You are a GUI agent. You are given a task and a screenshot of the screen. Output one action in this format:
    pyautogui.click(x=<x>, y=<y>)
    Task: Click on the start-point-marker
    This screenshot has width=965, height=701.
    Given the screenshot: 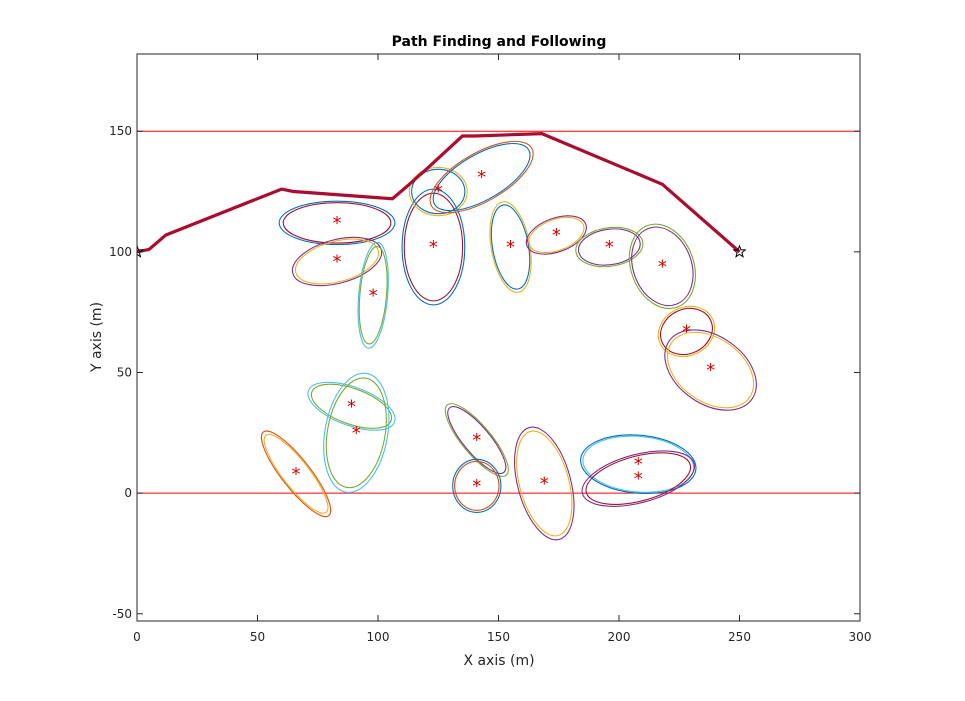 What is the action you would take?
    pyautogui.click(x=141, y=251)
    